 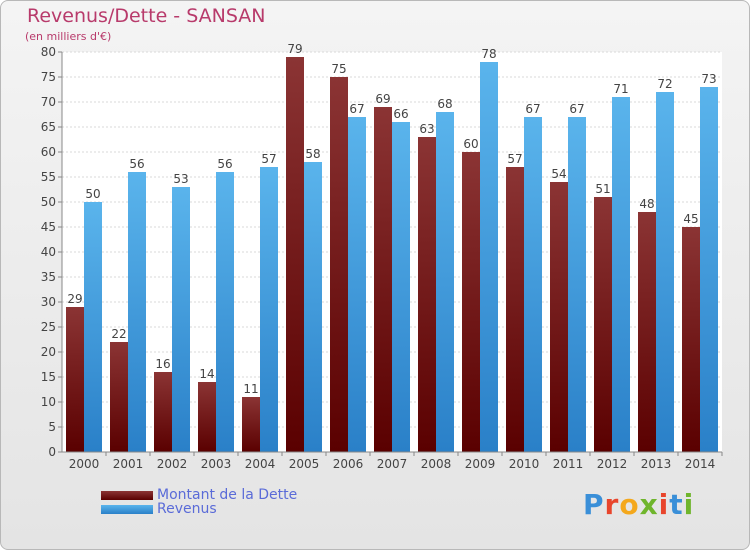 What do you see at coordinates (612, 504) in the screenshot?
I see `logo-letter: r` at bounding box center [612, 504].